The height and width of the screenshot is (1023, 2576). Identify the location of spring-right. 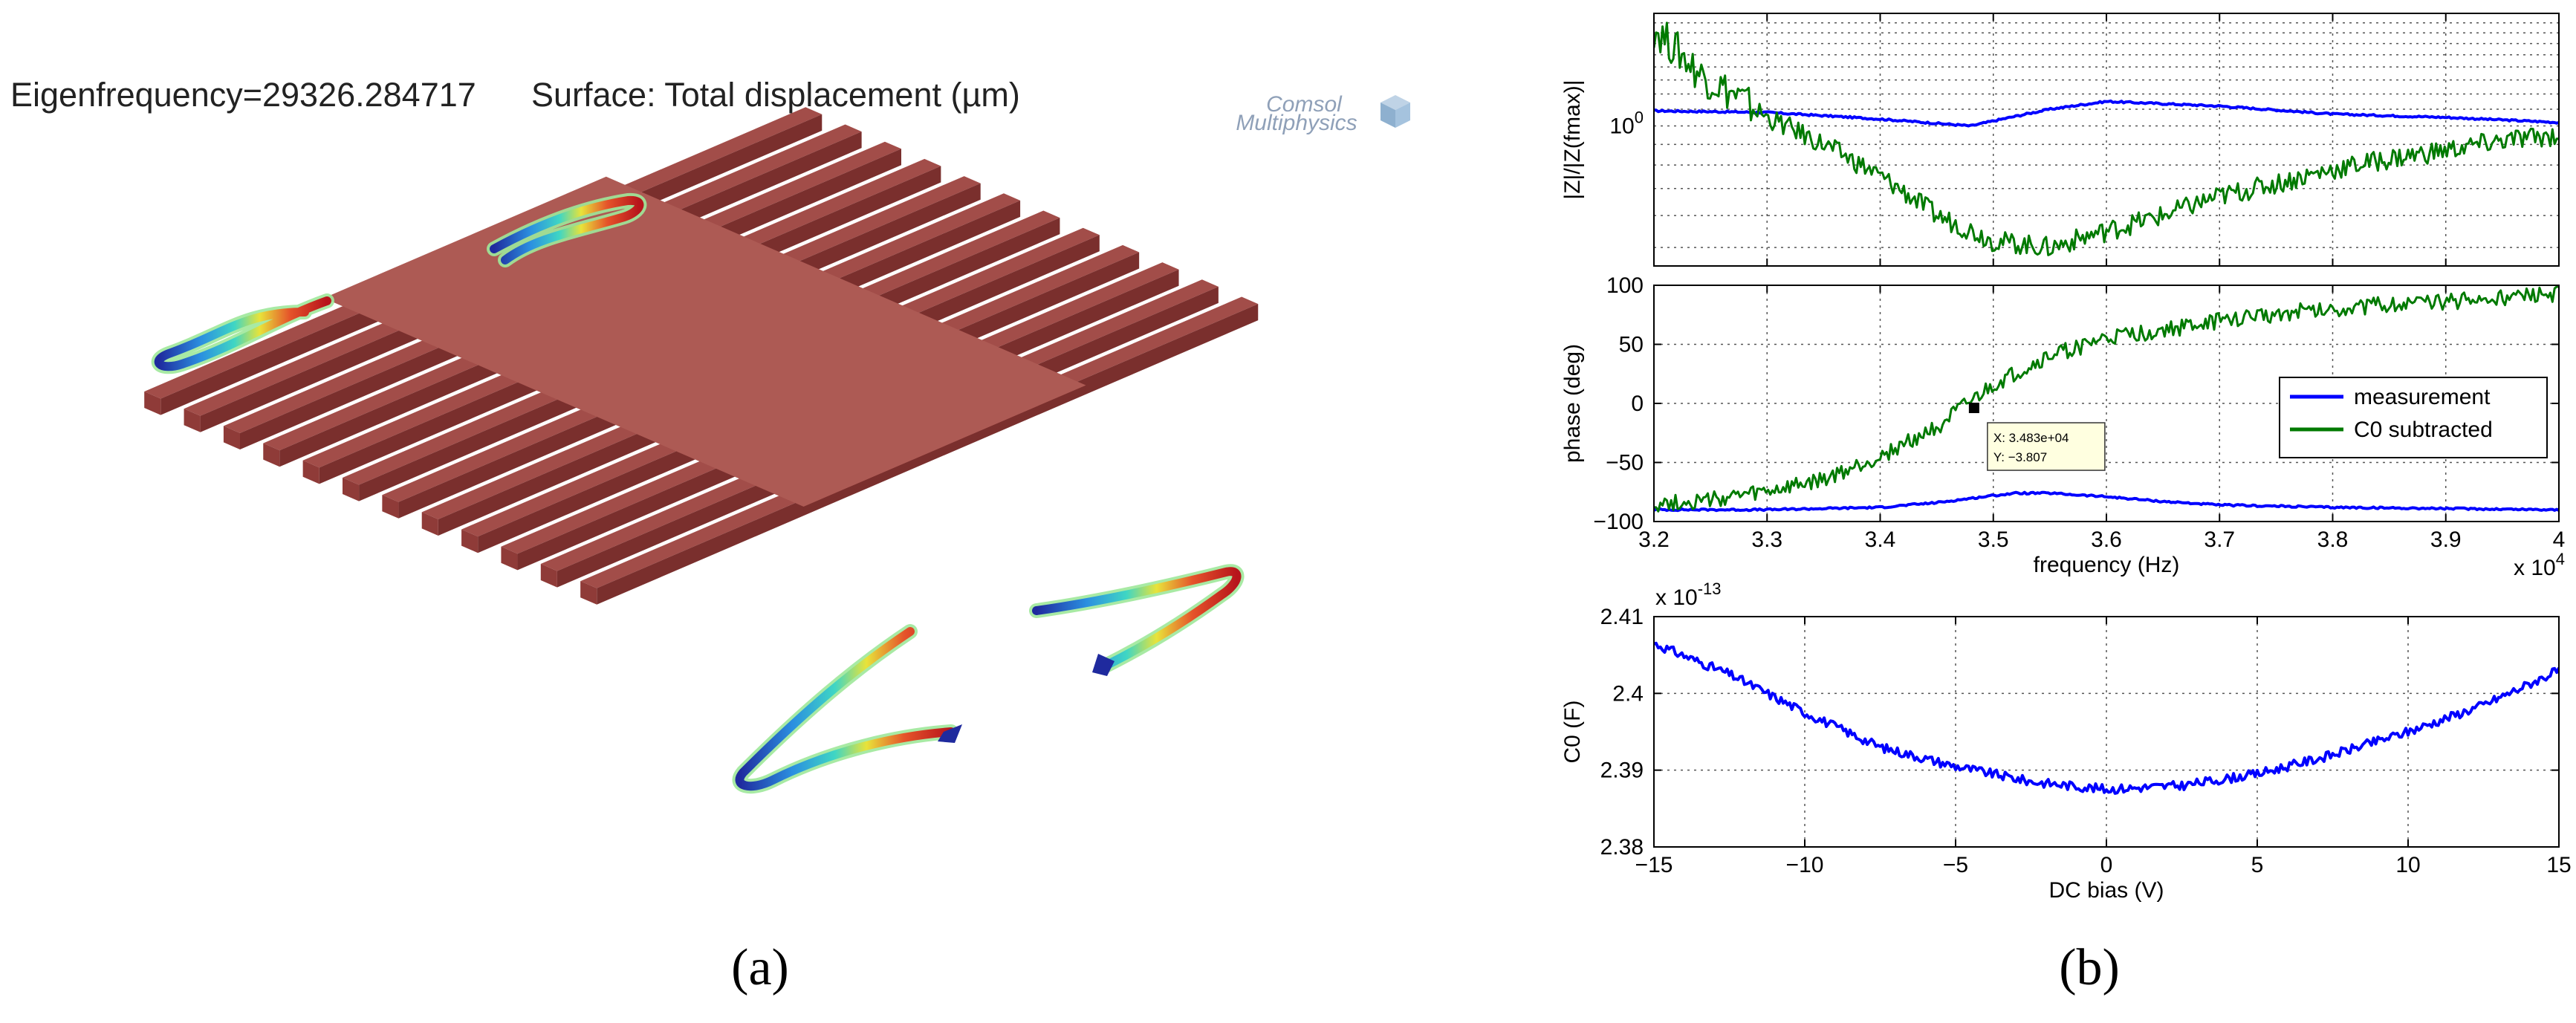
(1137, 618).